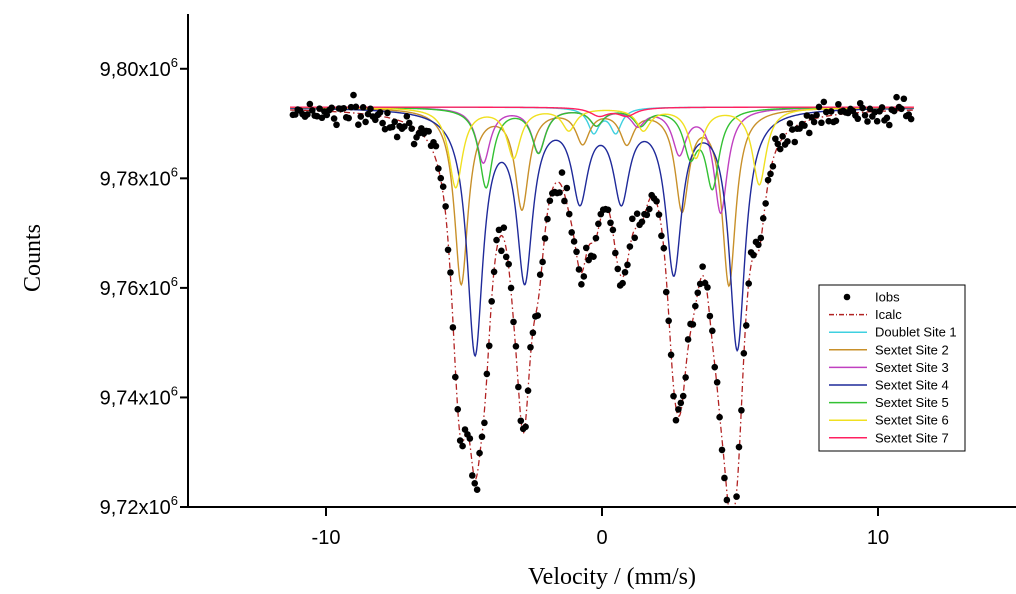  Describe the element at coordinates (912, 437) in the screenshot. I see `legend-label-sextet-site-7: Sextet Site 7` at that location.